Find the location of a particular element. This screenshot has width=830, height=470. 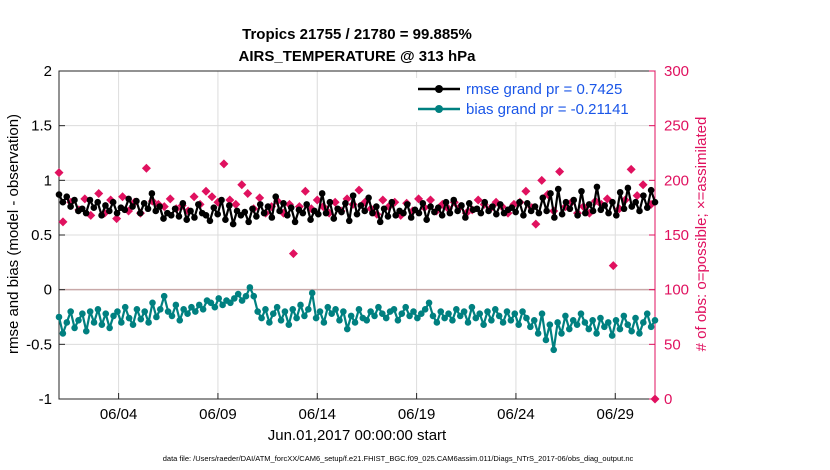

y-tick-label-left: 0.5 is located at coordinates (41, 235).